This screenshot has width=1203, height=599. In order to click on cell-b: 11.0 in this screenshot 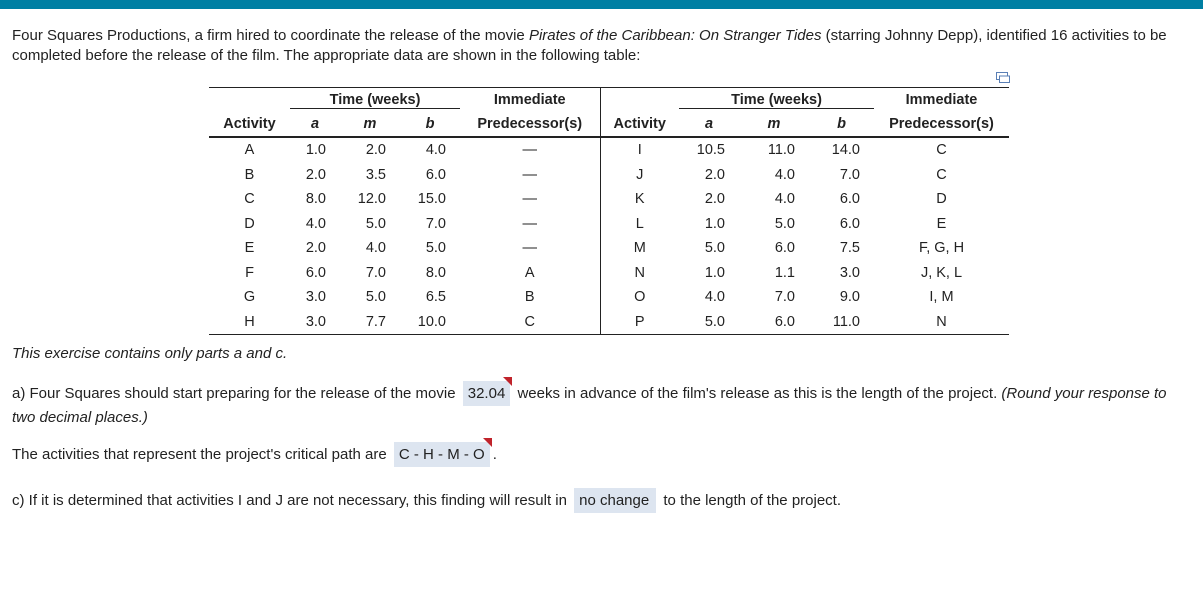, I will do `click(841, 322)`.